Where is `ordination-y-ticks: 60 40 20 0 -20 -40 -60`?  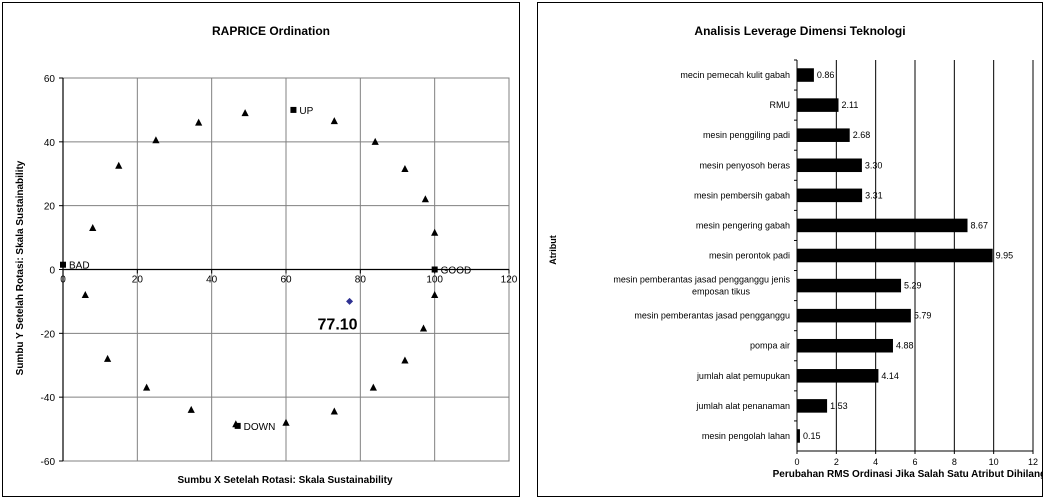
ordination-y-ticks: 60 40 20 0 -20 -40 -60 is located at coordinates (52, 271).